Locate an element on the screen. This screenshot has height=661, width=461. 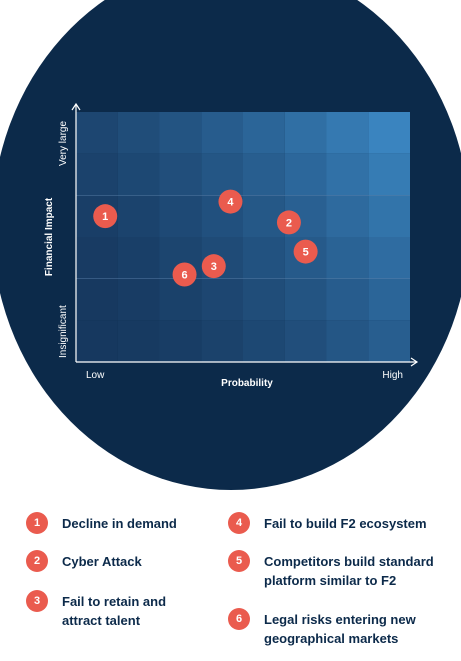
risk-marker-1: 1 is located at coordinates (105, 216).